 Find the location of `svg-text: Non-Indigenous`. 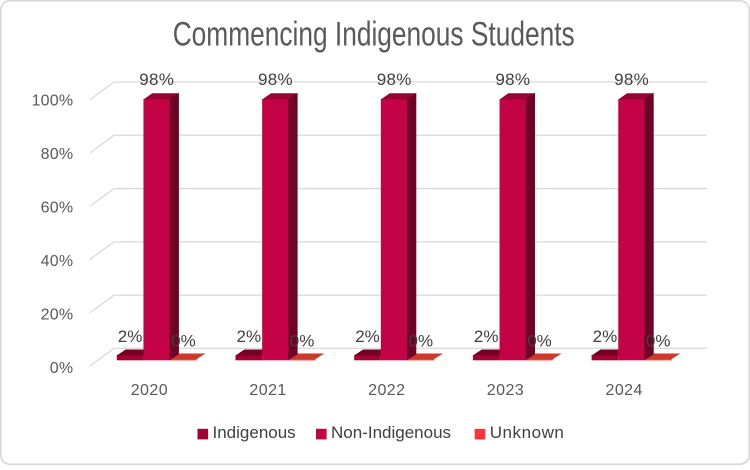

svg-text: Non-Indigenous is located at coordinates (391, 432).